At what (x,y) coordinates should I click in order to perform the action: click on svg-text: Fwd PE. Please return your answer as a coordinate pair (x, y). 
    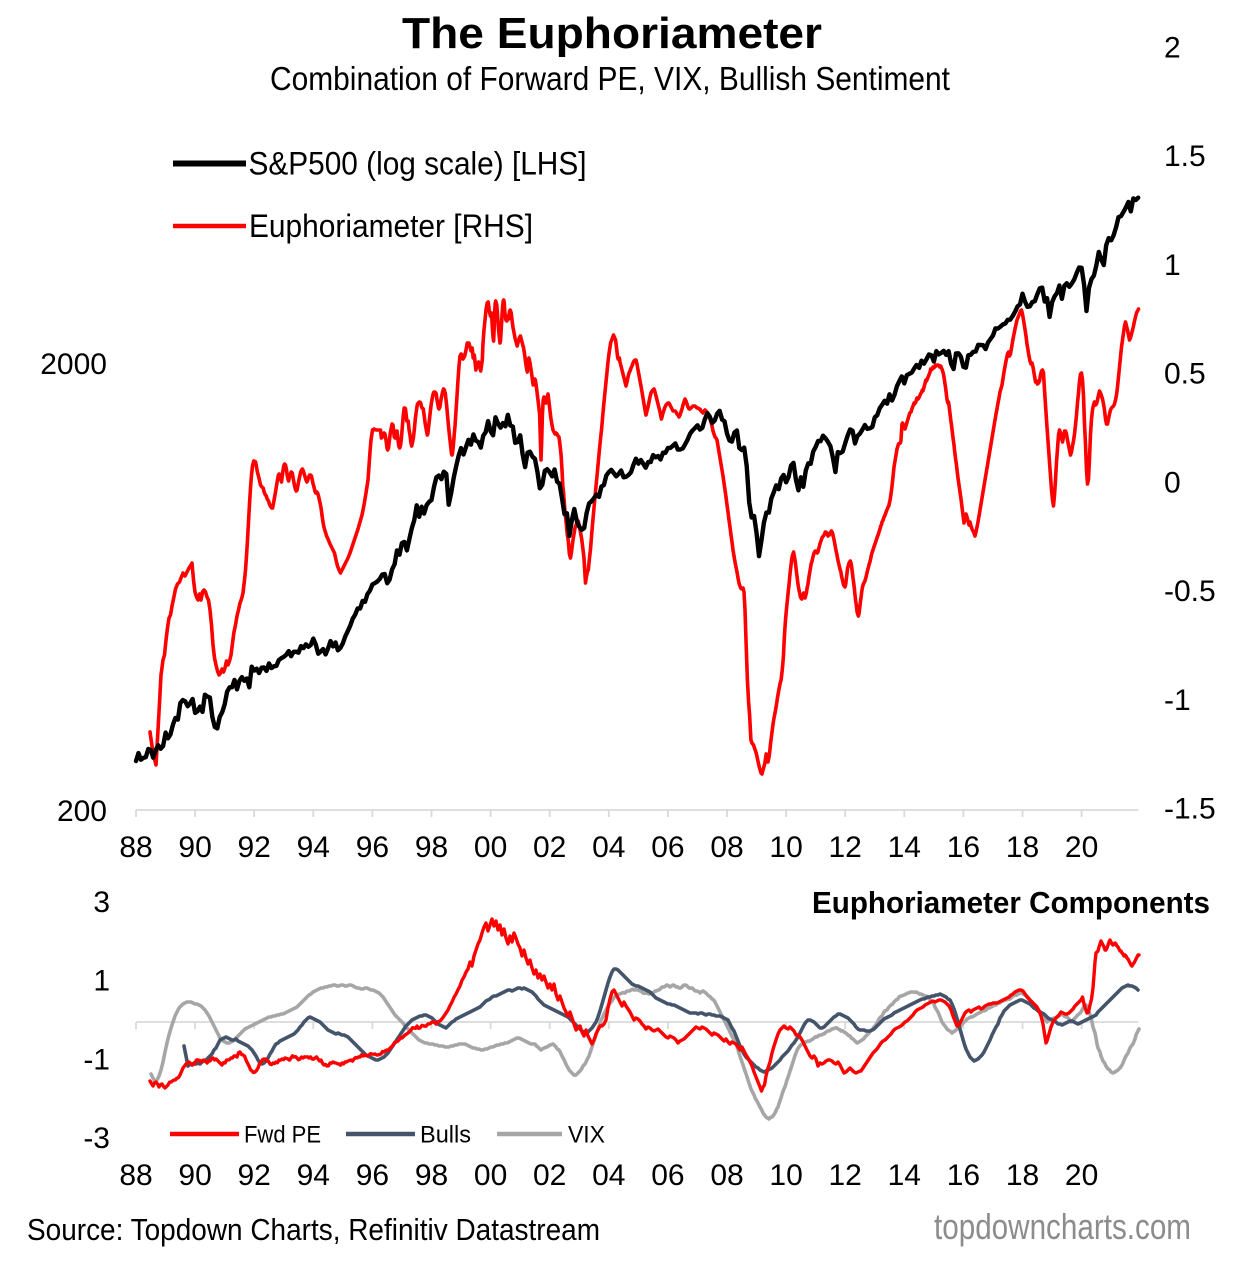
    Looking at the image, I should click on (282, 1135).